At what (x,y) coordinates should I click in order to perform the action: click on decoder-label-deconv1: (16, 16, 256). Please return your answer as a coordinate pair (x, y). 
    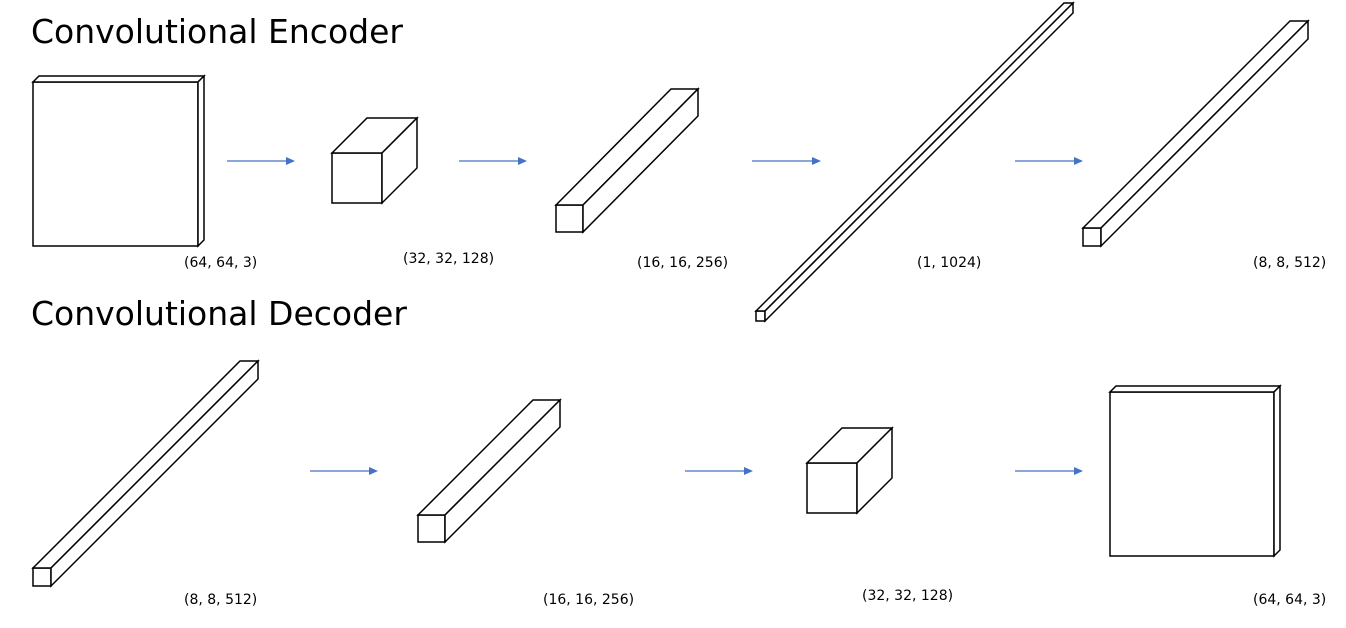
    Looking at the image, I should click on (589, 600).